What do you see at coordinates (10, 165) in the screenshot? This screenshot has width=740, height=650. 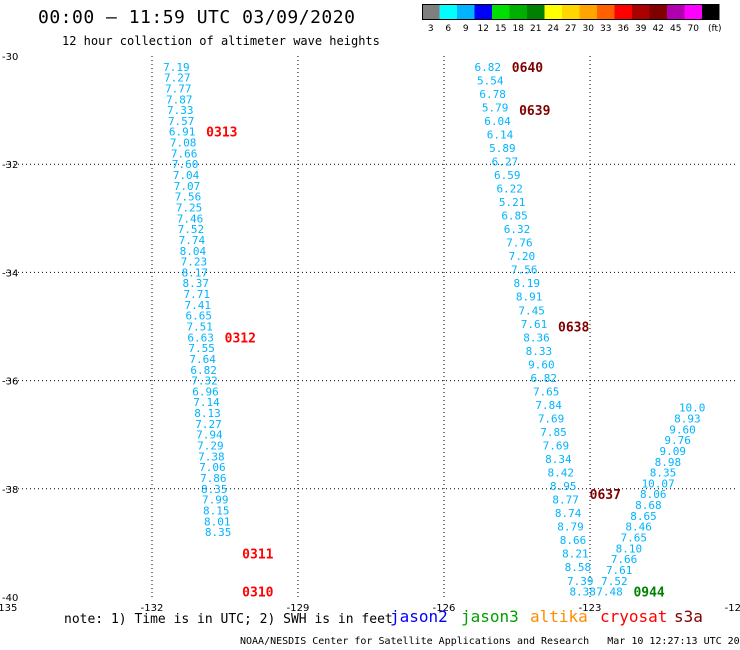 I see `y-tick-label: -32` at bounding box center [10, 165].